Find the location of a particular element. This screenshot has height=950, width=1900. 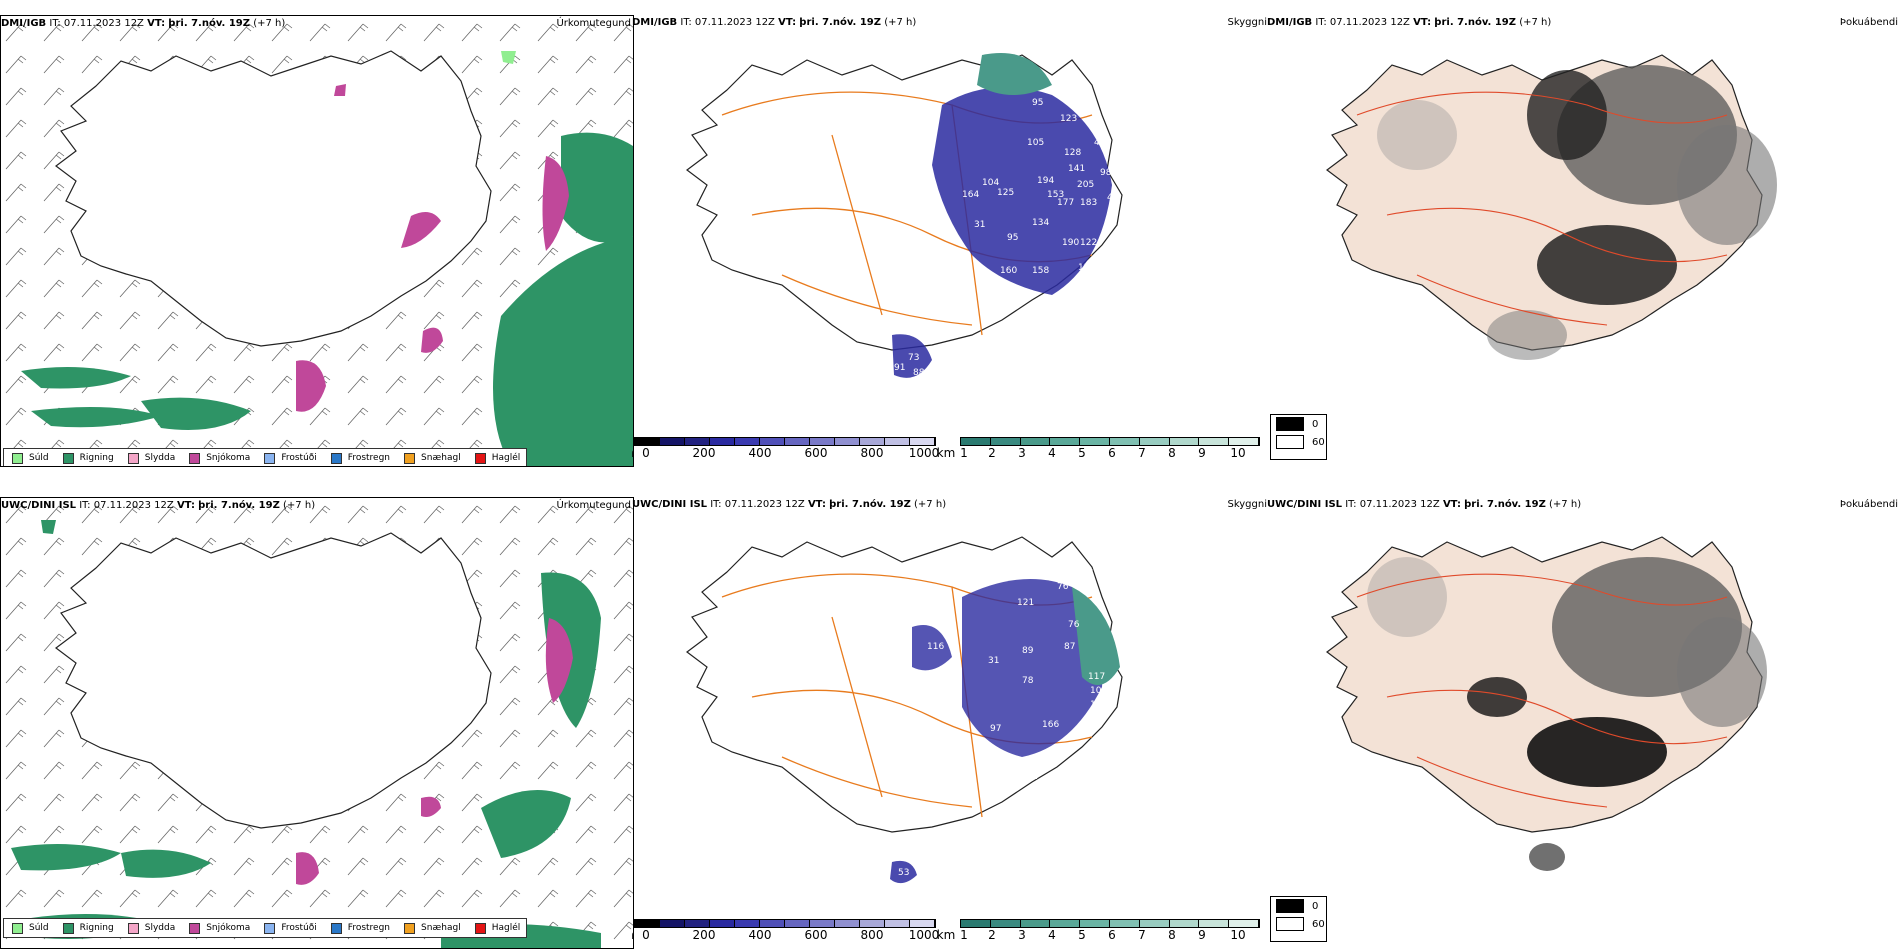

colorbar-tick: 5 is located at coordinates (1082, 453).